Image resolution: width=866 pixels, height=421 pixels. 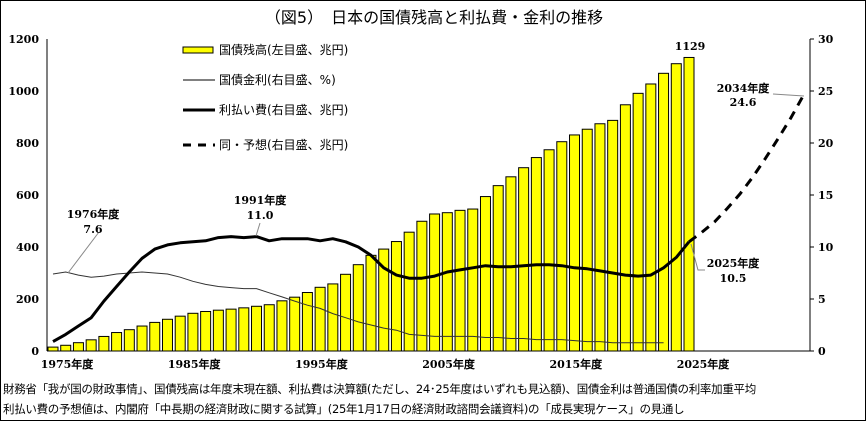 What do you see at coordinates (277, 79) in the screenshot?
I see `legend-label: 国債金利(右目盛、%)` at bounding box center [277, 79].